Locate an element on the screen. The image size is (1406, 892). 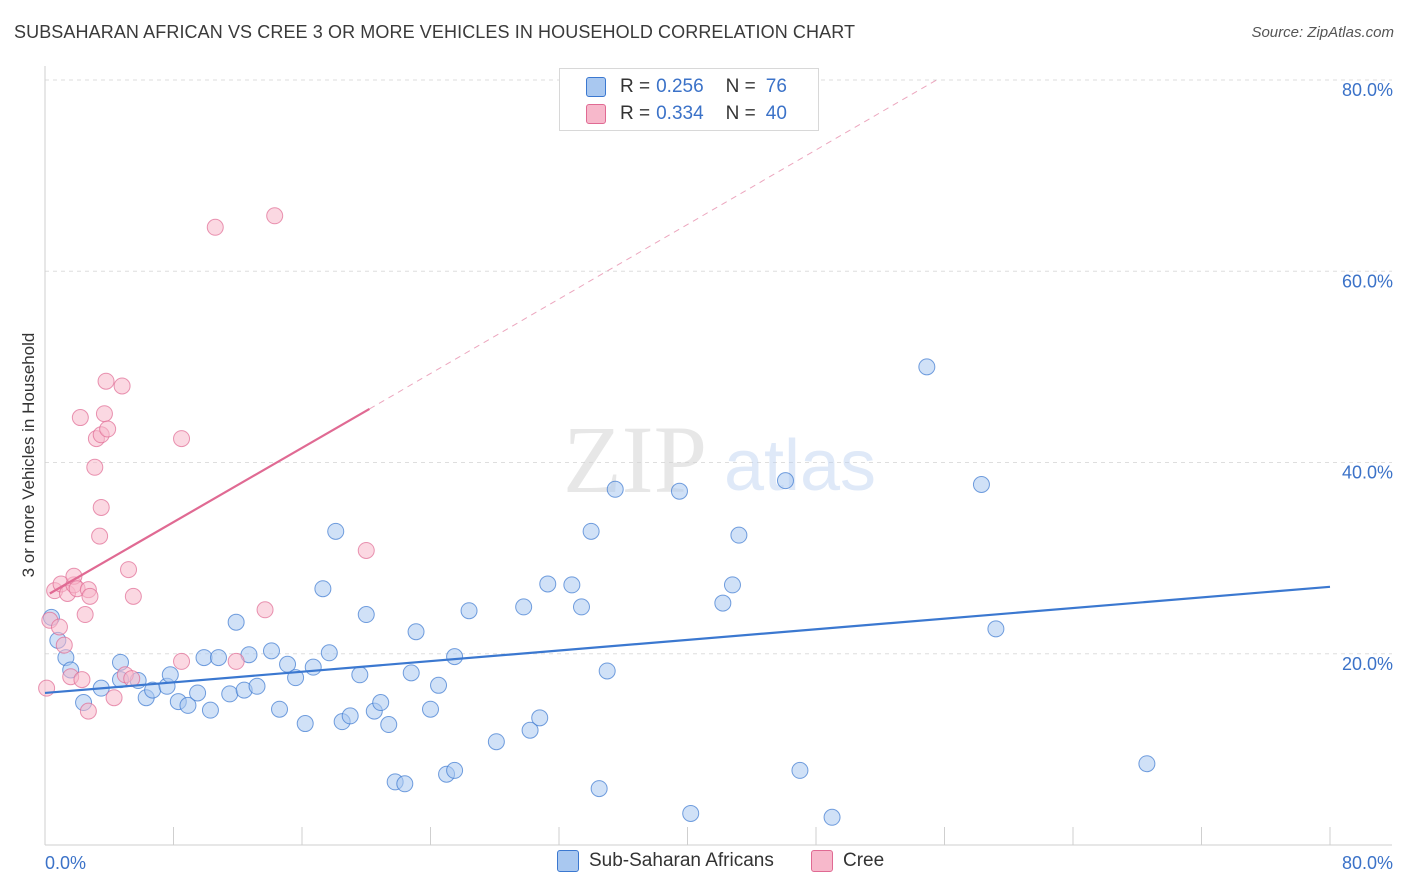
x-tick-label: 0.0% is located at coordinates (65, 863).